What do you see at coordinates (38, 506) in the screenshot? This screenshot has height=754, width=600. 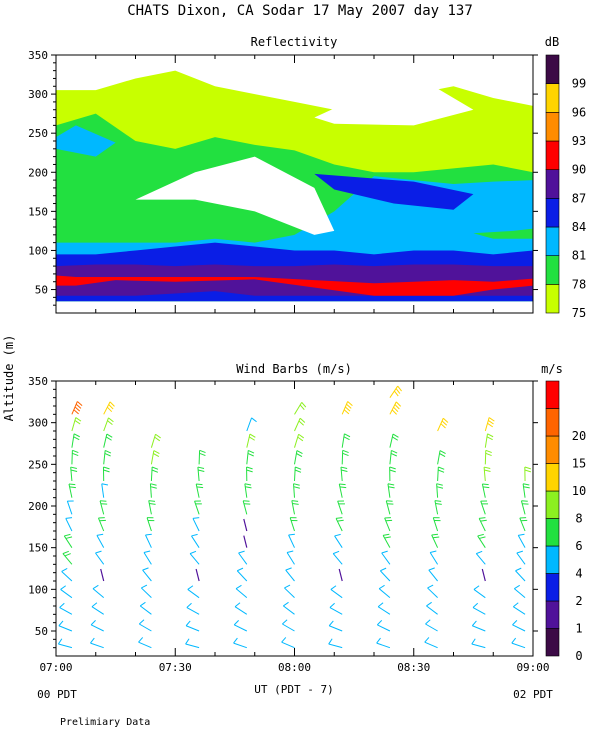 I see `wind-ytick-label: 200` at bounding box center [38, 506].